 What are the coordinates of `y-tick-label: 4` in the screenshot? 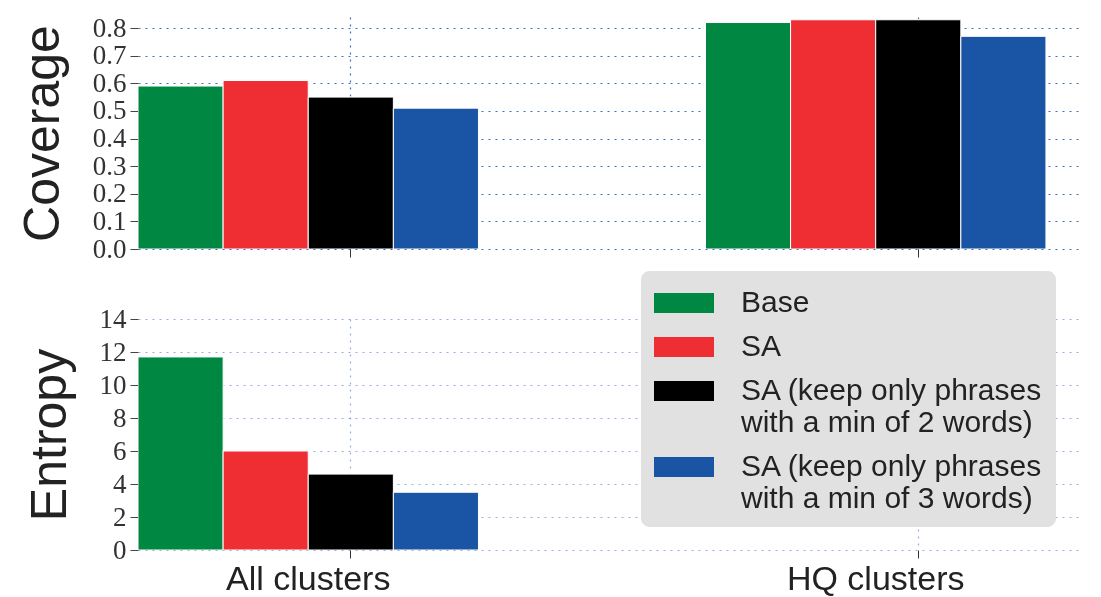 It's located at (120, 483).